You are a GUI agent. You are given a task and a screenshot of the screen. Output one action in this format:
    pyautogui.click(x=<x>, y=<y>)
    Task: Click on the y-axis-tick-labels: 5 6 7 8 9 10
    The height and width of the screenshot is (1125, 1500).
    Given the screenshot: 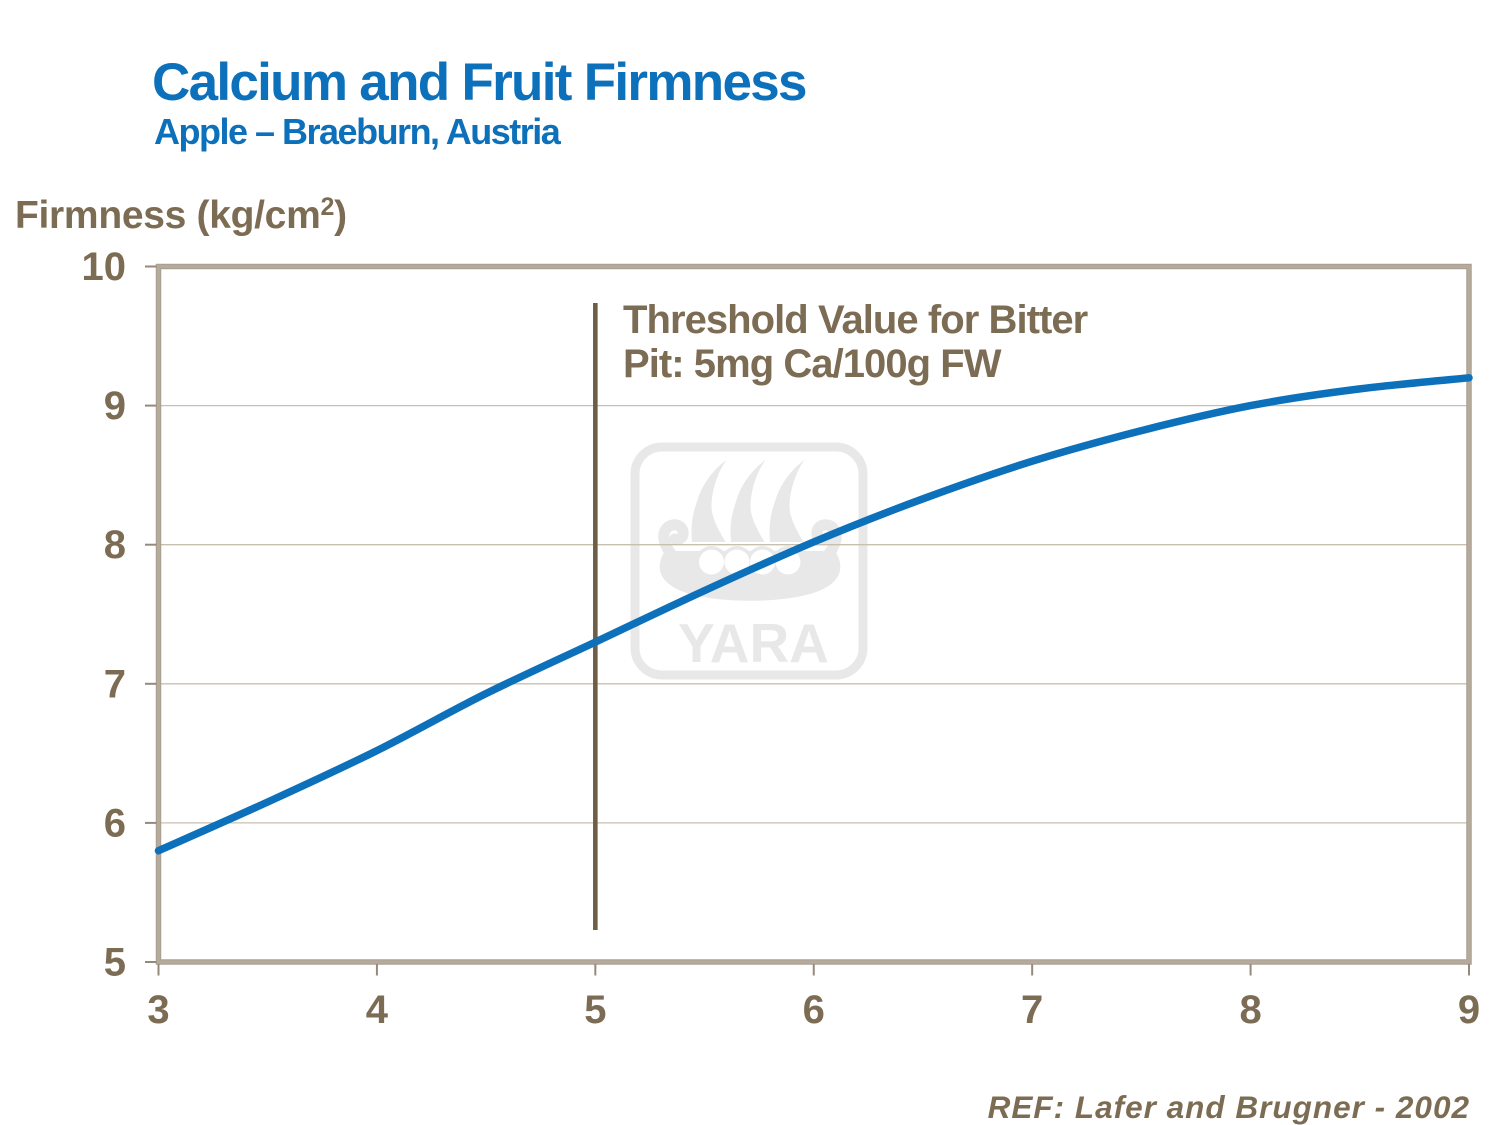 What is the action you would take?
    pyautogui.click(x=104, y=615)
    